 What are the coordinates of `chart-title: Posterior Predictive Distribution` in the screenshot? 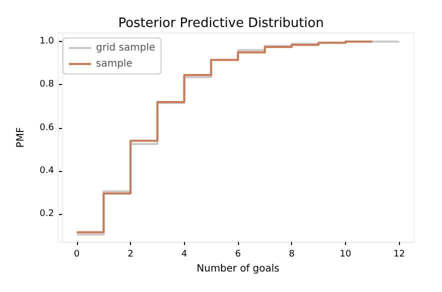 It's located at (221, 23).